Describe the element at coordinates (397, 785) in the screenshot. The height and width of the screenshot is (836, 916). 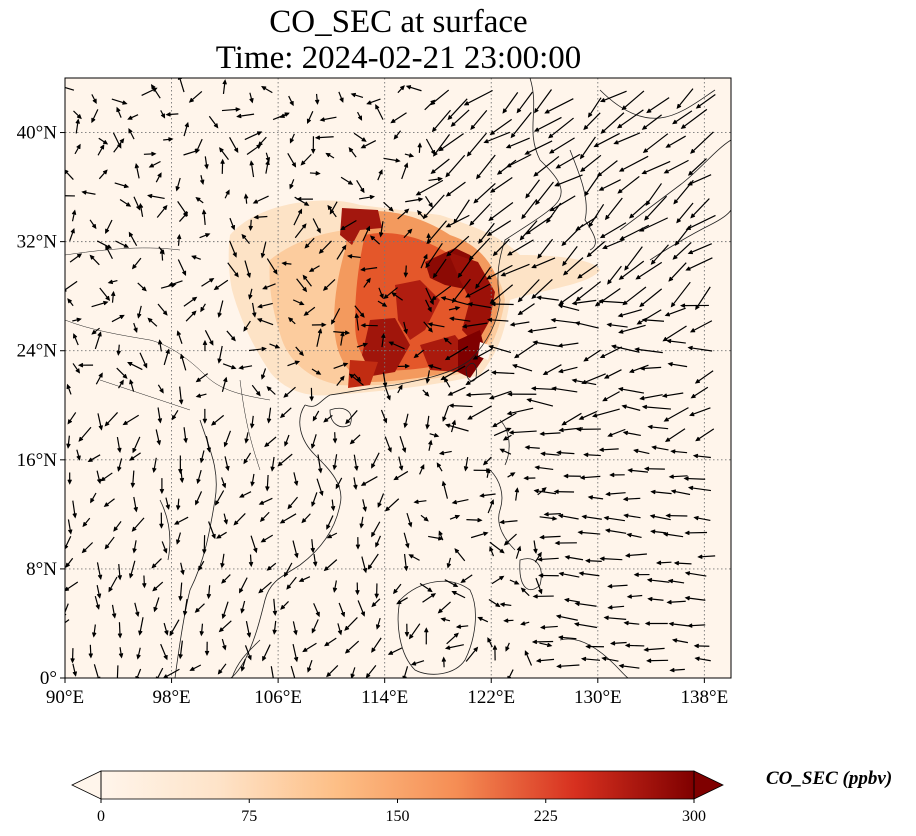
I see `colorbar-gradient` at that location.